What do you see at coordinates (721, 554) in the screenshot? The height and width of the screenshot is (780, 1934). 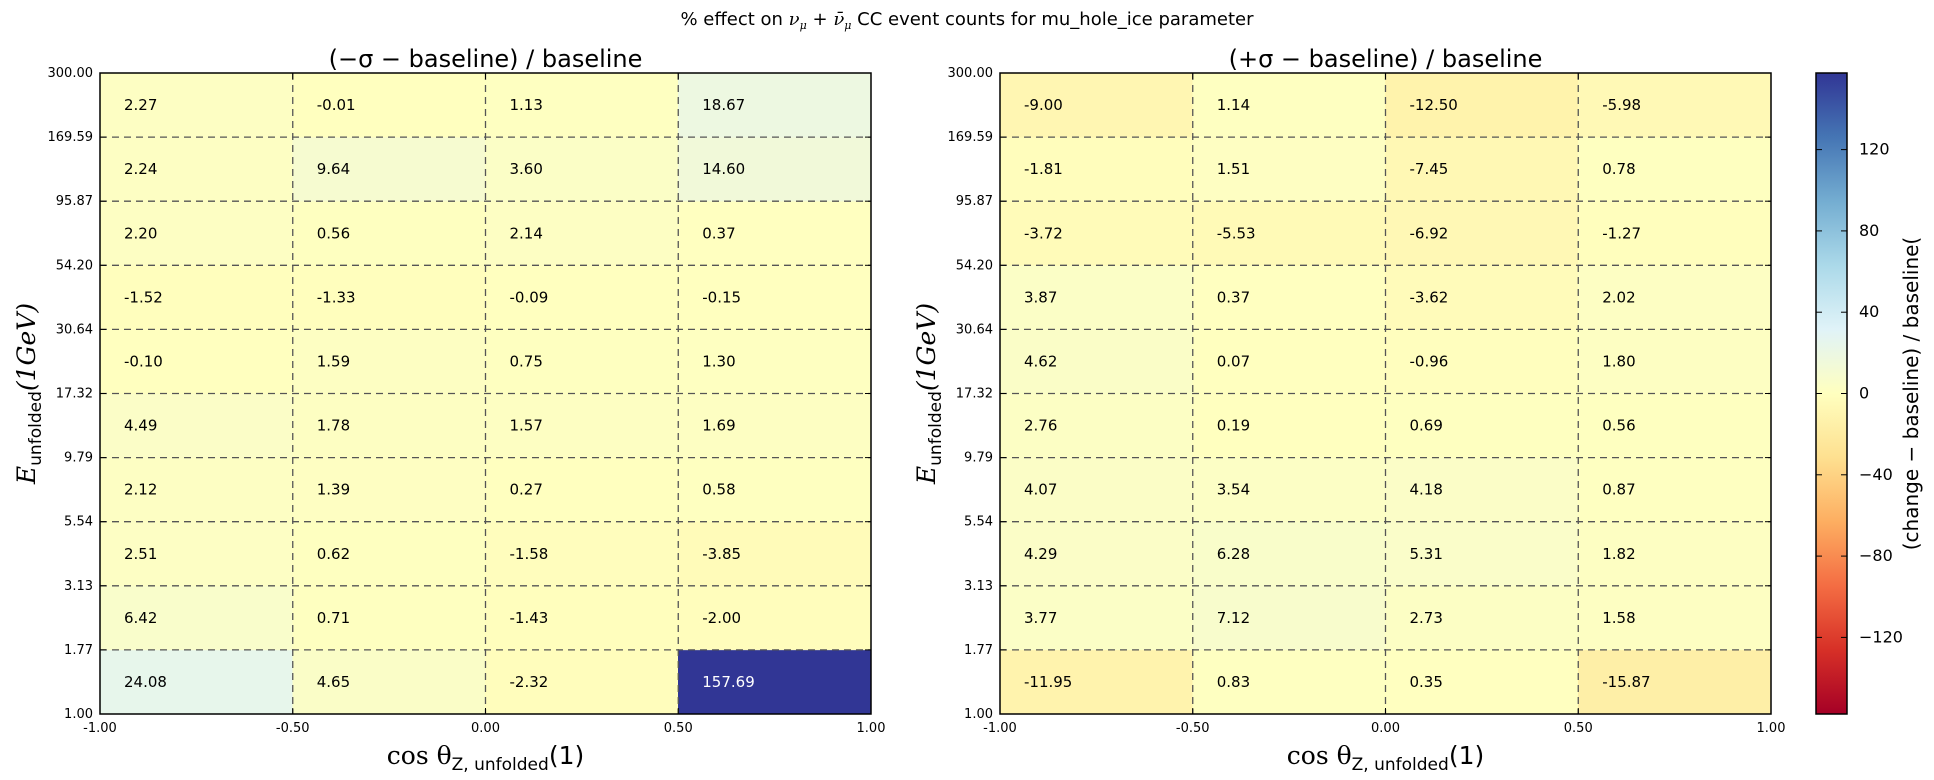 I see `cell-value-label: -3.85` at bounding box center [721, 554].